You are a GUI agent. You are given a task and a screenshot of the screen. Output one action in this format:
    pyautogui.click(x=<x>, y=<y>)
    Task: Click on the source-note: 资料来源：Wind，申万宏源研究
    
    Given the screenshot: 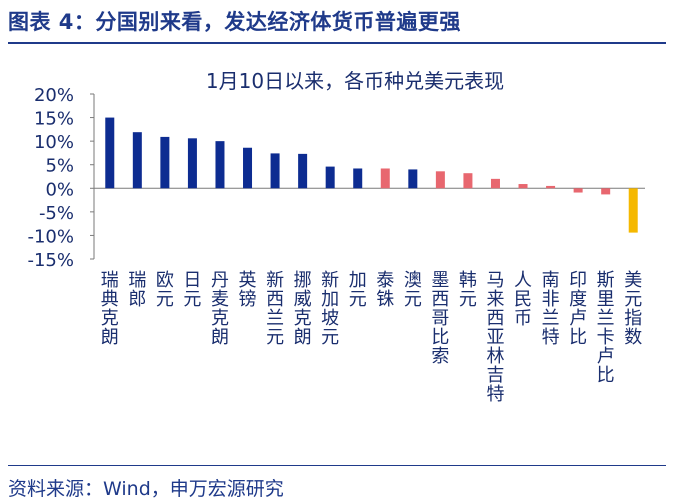 What is the action you would take?
    pyautogui.click(x=146, y=489)
    